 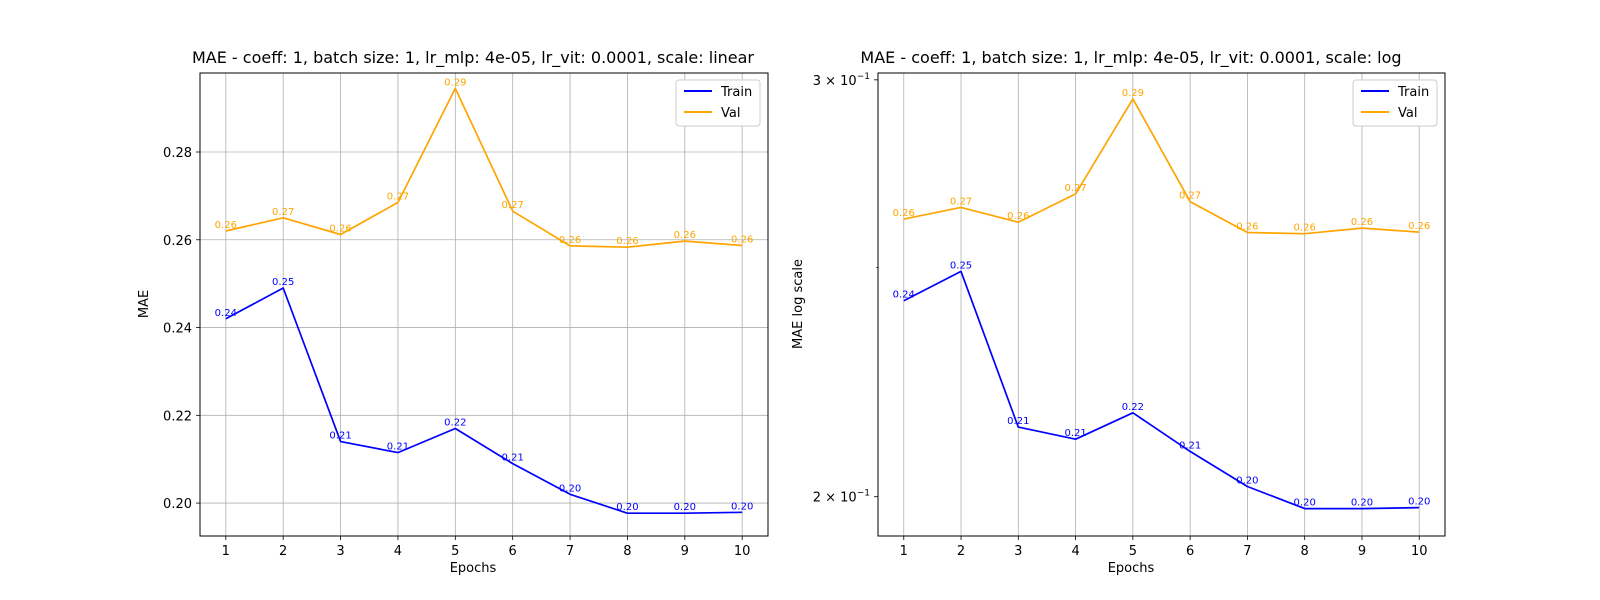 What do you see at coordinates (1161, 390) in the screenshot?
I see `series-line-train-log` at bounding box center [1161, 390].